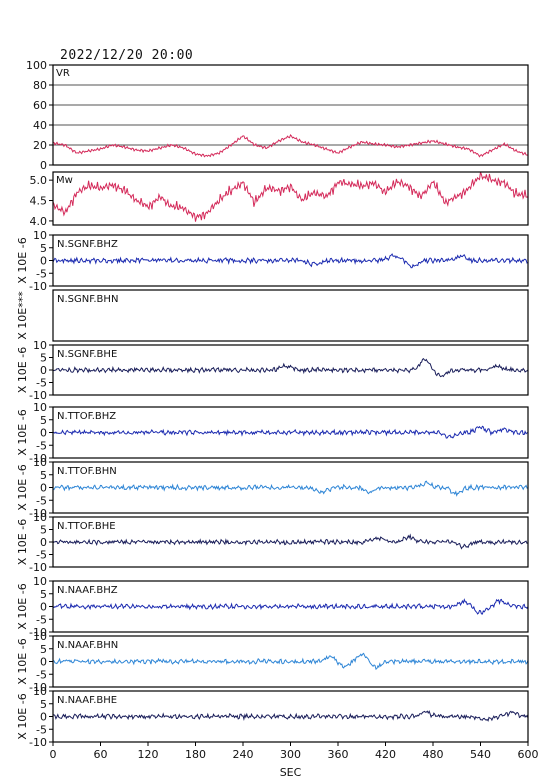 Image resolution: width=554 pixels, height=781 pixels. Describe the element at coordinates (64, 180) in the screenshot. I see `panel-label: Mw` at that location.